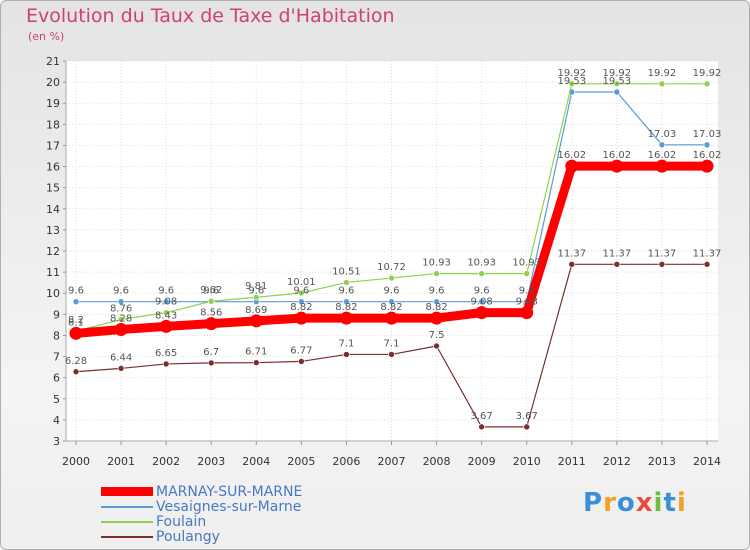 This screenshot has width=750, height=550. I want to click on legend-label-foulain: Foulain, so click(181, 522).